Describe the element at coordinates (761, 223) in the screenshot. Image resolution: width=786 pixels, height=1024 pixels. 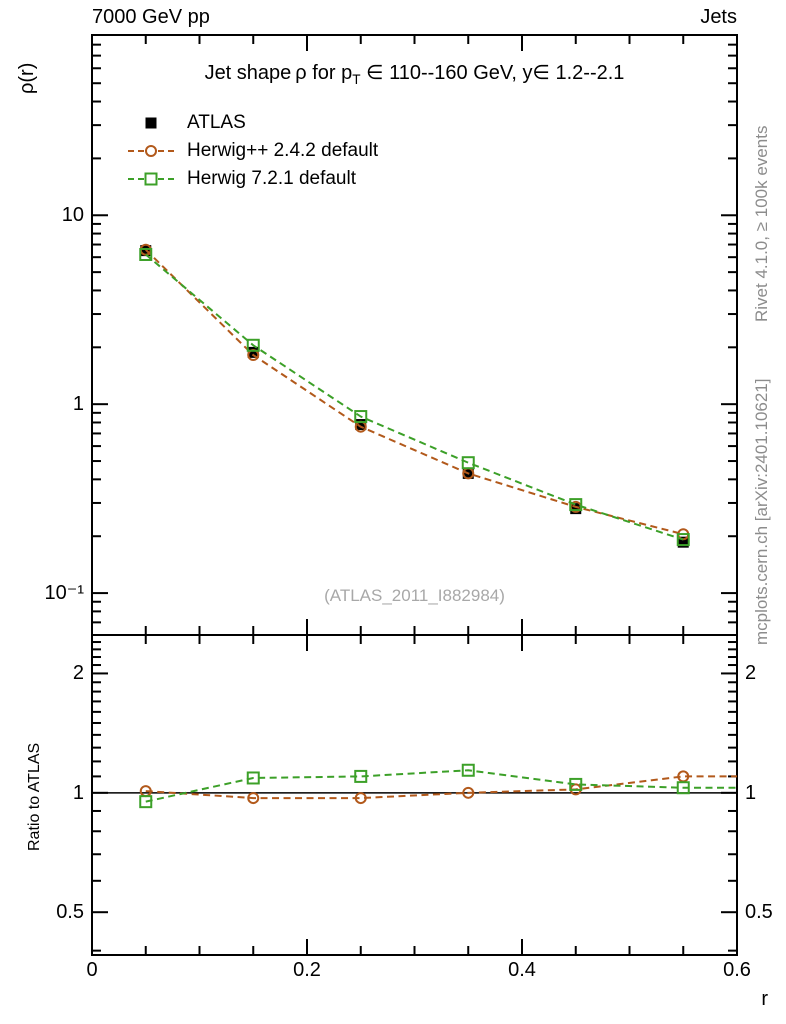
I see `rivet-version-note: Rivet 4.1.0, ≥ 100k events` at that location.